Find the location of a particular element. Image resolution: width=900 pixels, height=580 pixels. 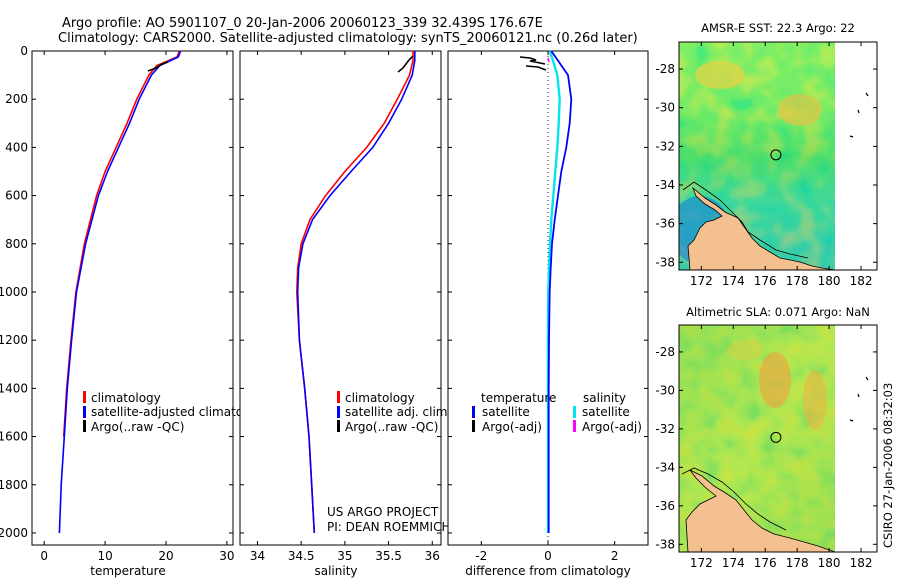

temperature-difference-satellite-line is located at coordinates (560, 291).